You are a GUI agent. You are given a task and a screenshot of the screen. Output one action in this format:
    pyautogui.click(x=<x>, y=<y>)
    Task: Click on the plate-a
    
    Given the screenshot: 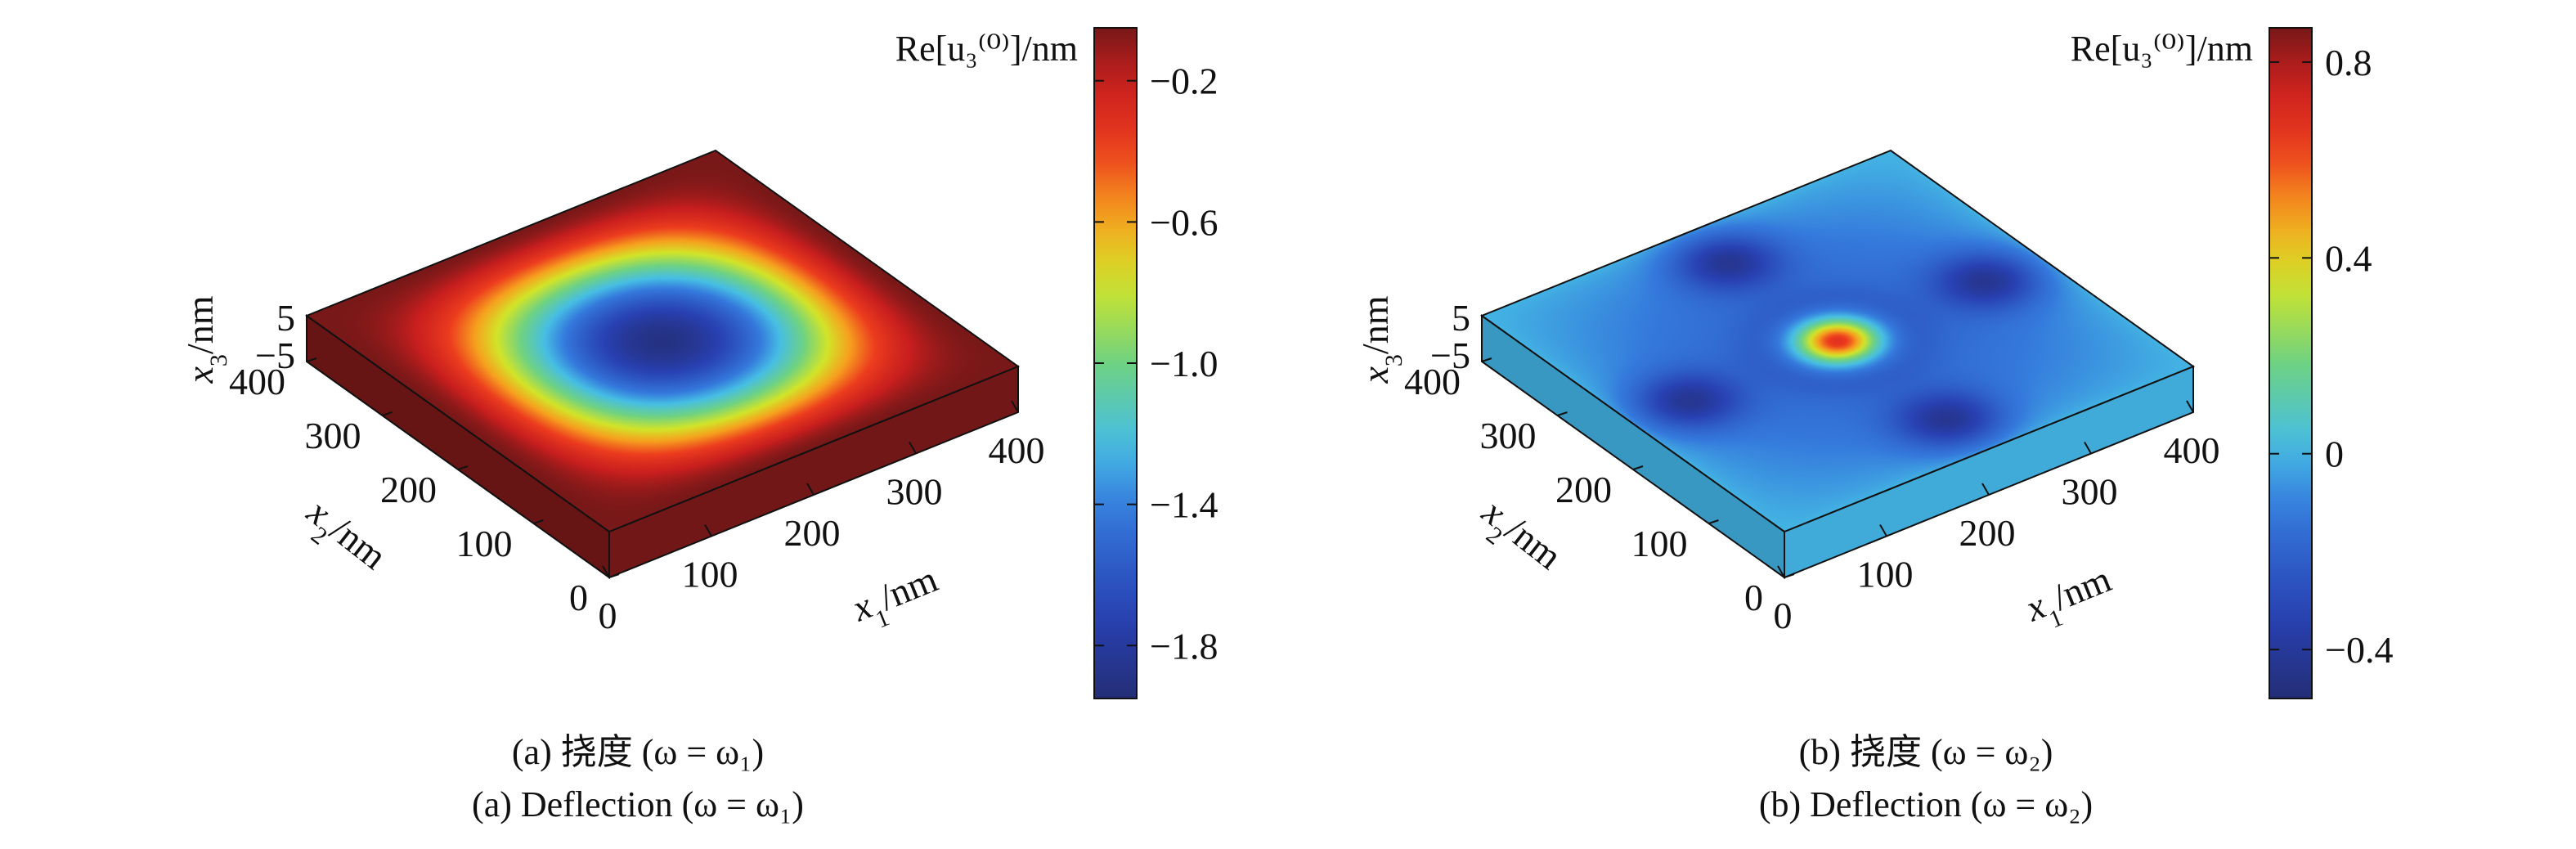 What is the action you would take?
    pyautogui.click(x=662, y=364)
    